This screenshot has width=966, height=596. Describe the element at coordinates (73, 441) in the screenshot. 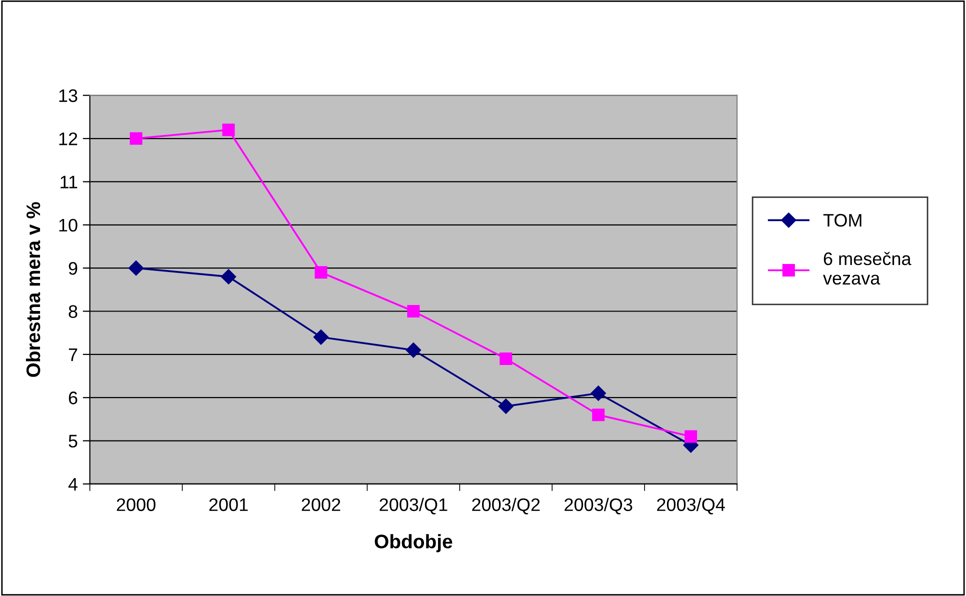

I see `y-tick-label: 5` at that location.